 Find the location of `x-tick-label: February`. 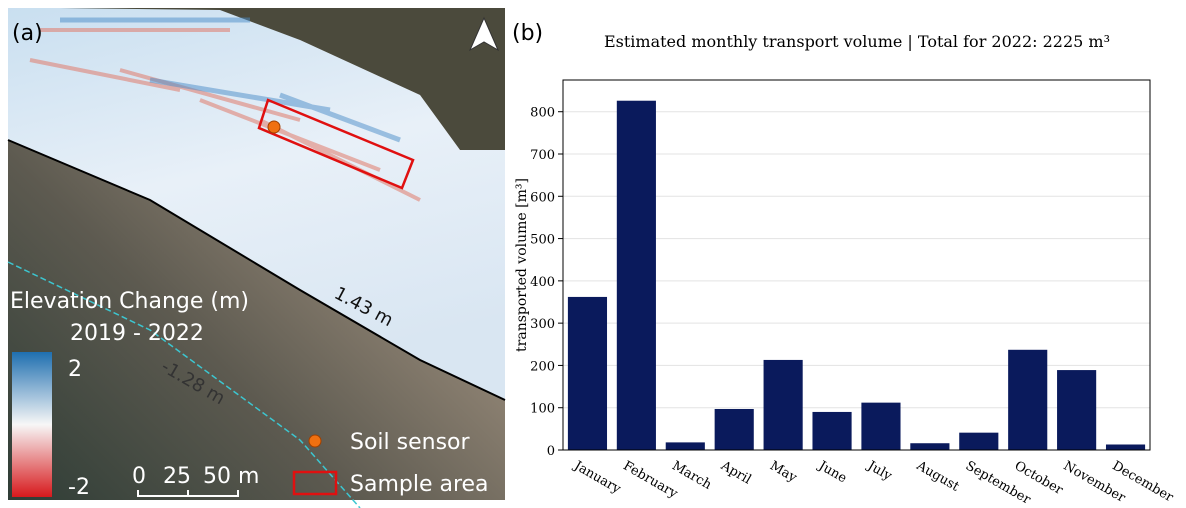

x-tick-label: February is located at coordinates (650, 479).